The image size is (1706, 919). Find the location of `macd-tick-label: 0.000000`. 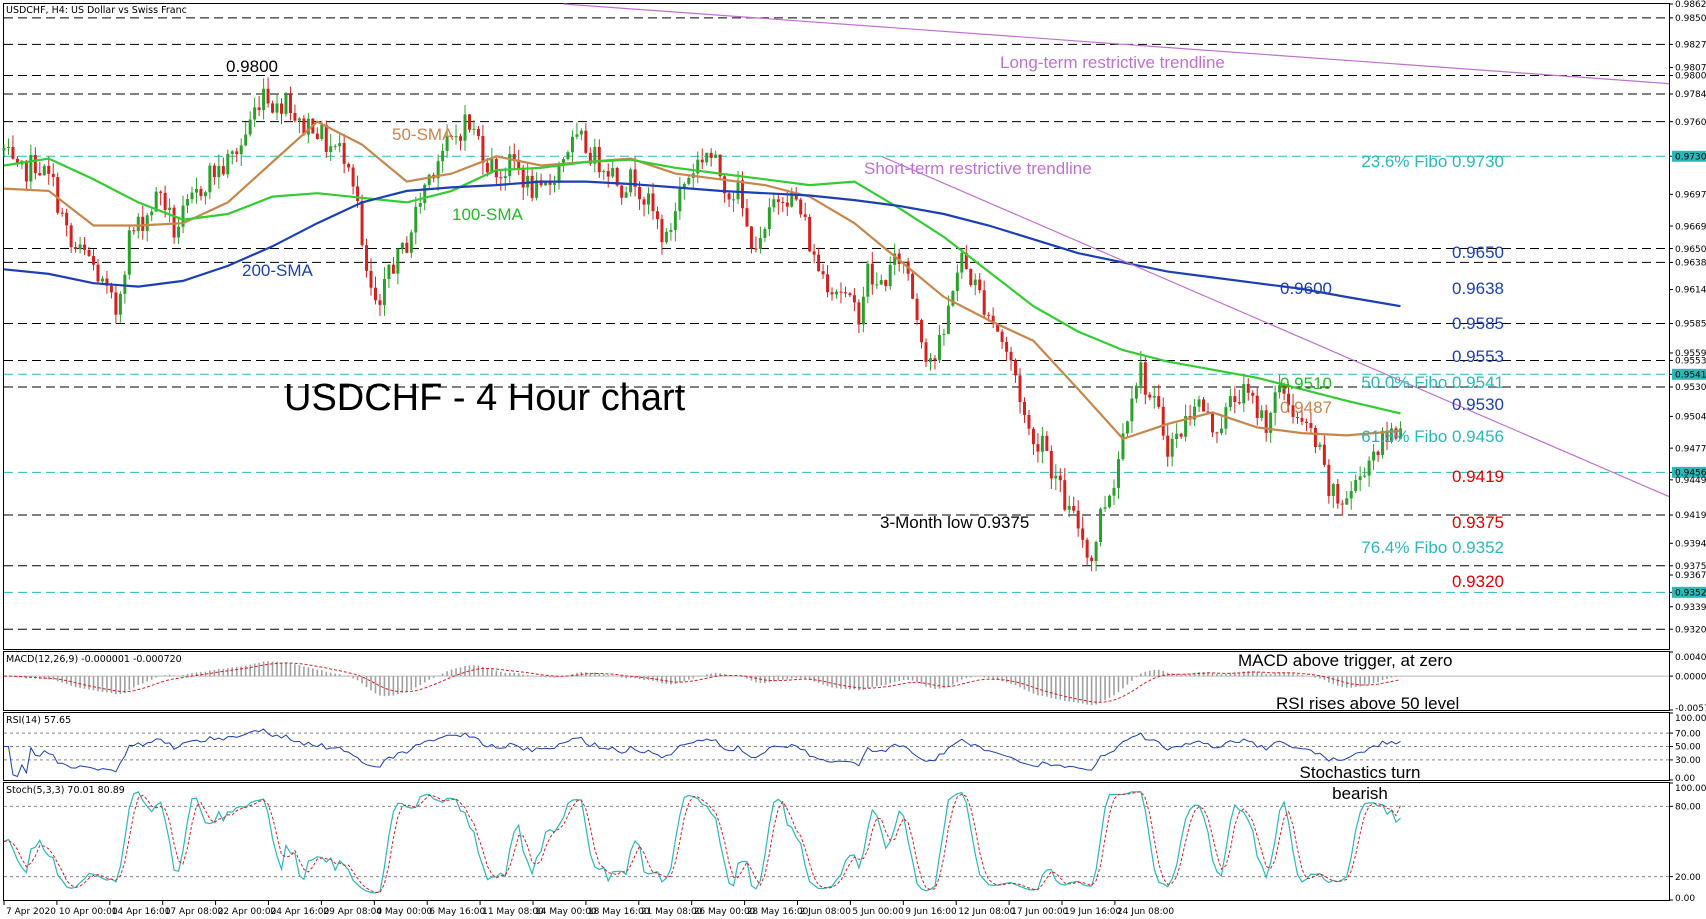

macd-tick-label: 0.000000 is located at coordinates (1690, 677).